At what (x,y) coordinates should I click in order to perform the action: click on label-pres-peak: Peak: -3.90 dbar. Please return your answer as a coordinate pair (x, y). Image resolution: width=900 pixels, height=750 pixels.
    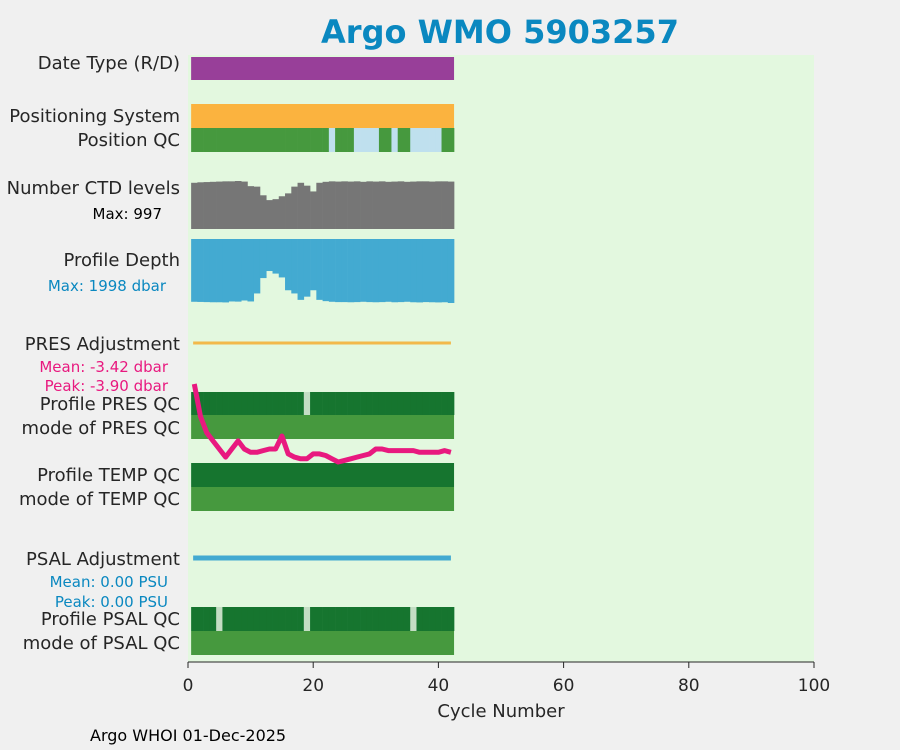
    Looking at the image, I should click on (107, 386).